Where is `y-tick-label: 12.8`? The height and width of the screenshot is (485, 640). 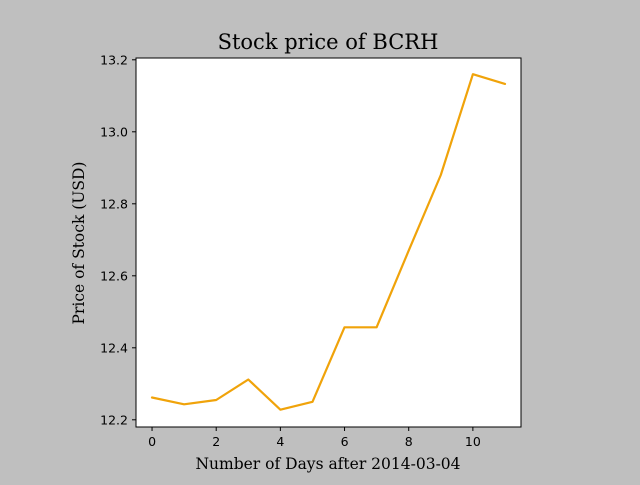
y-tick-label: 12.8 is located at coordinates (114, 203).